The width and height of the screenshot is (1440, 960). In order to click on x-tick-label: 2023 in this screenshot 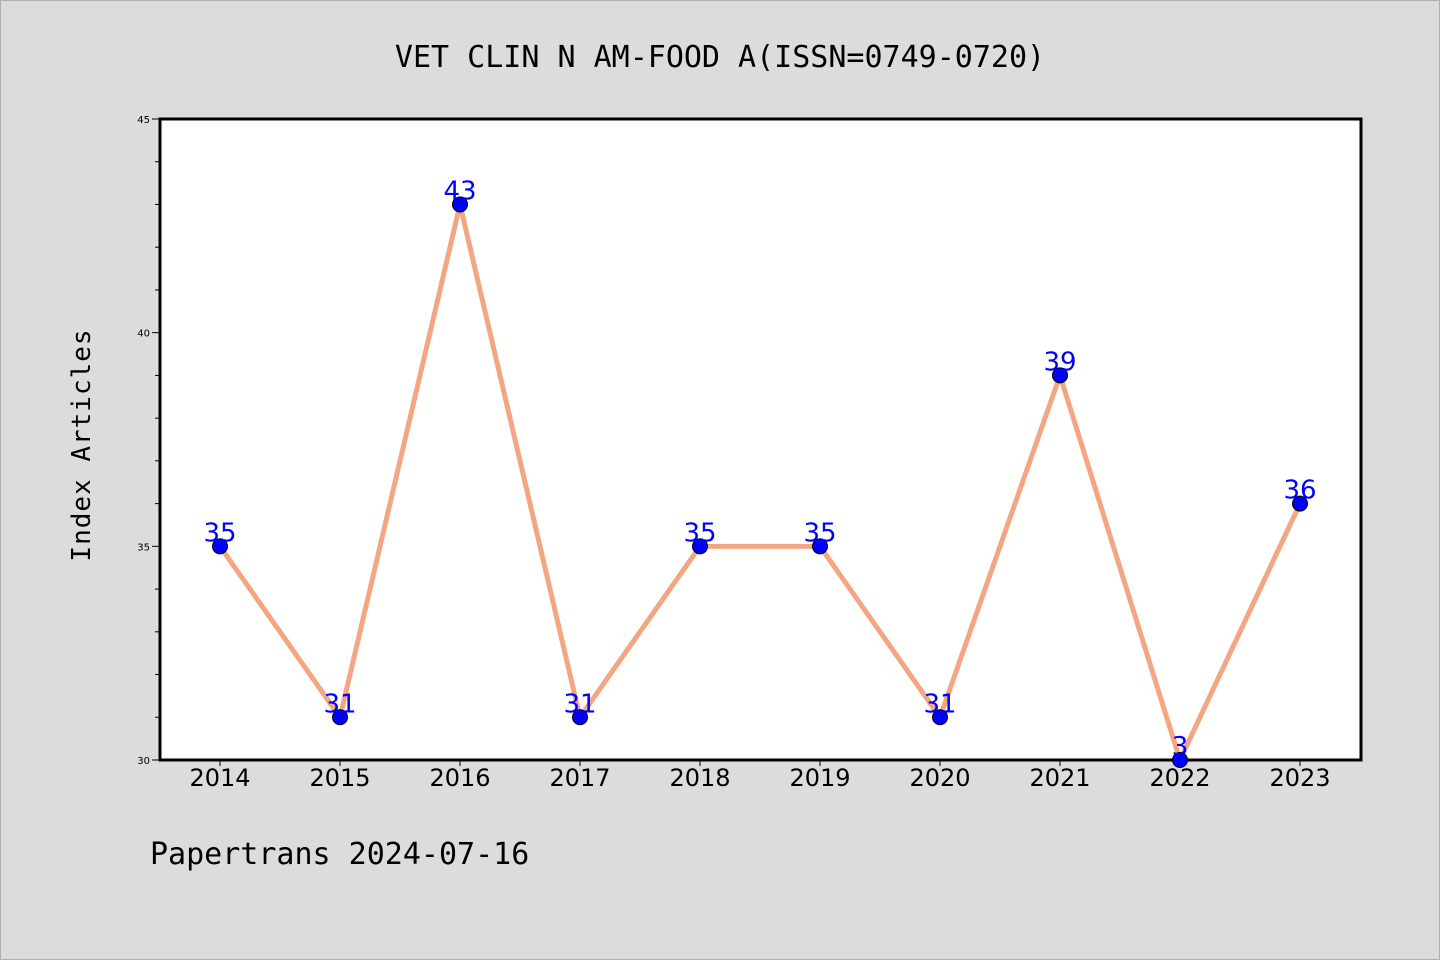, I will do `click(1299, 778)`.